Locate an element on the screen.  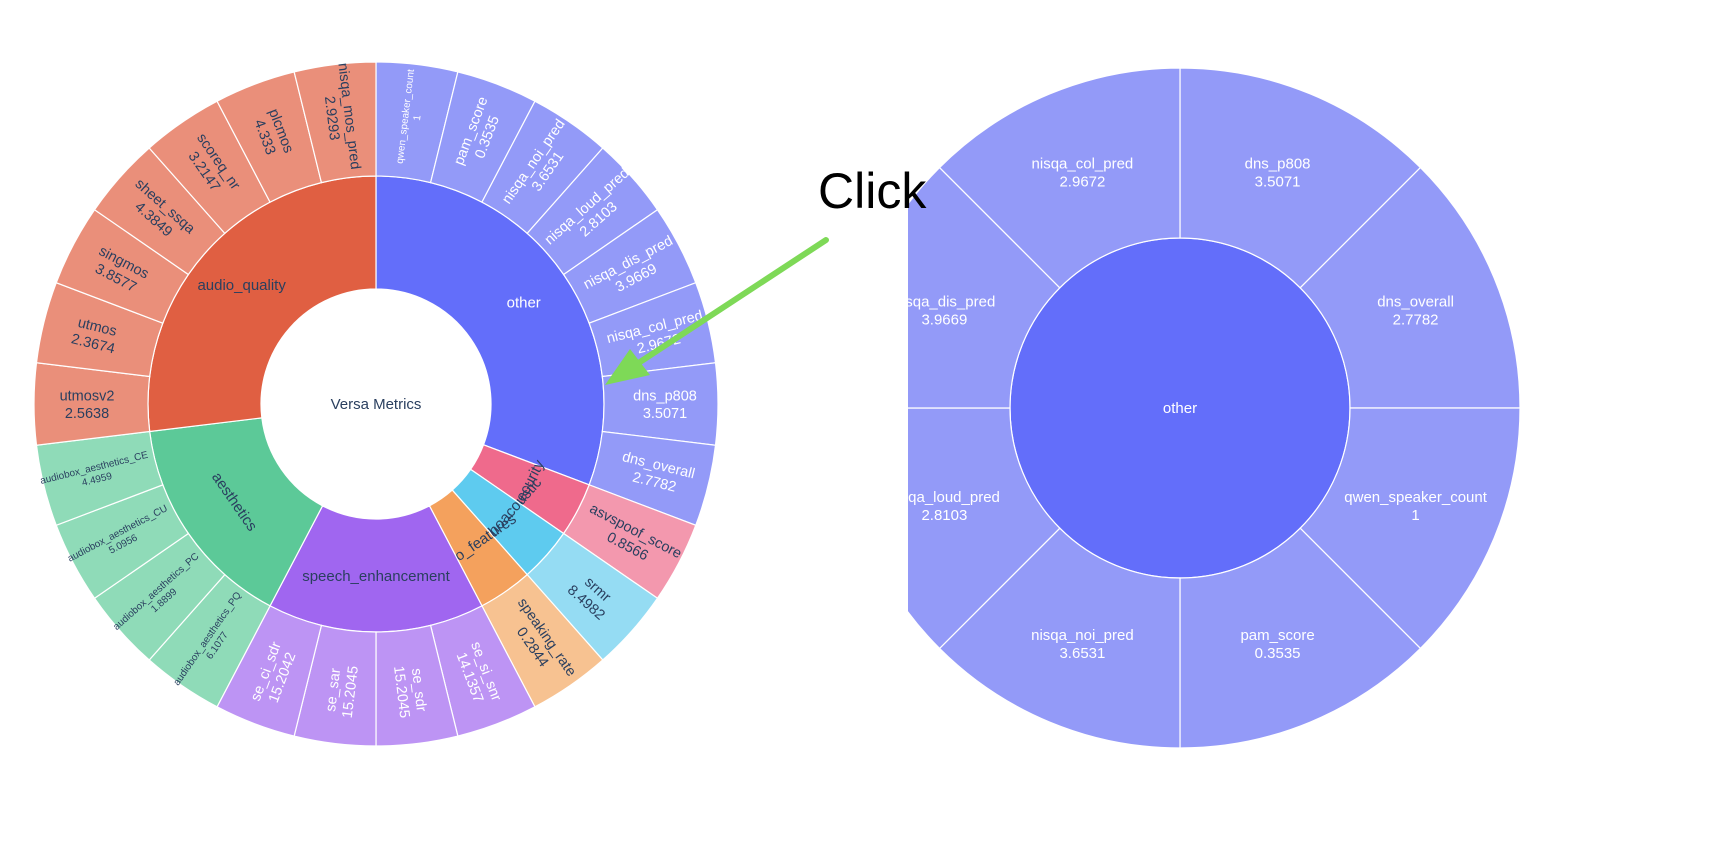
leaf-nisqa-mos-pred is located at coordinates (335, 122).